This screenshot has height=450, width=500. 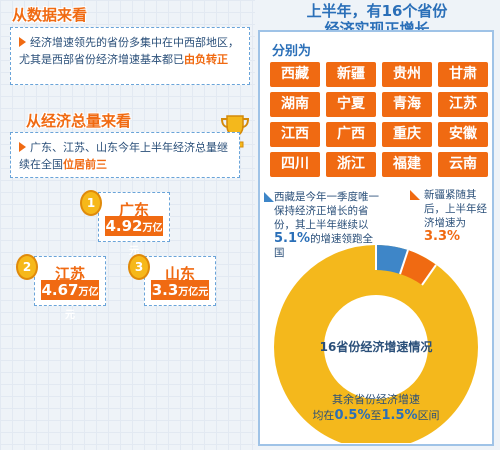 I want to click on section-title-data: 从数据来看, so click(x=50, y=15).